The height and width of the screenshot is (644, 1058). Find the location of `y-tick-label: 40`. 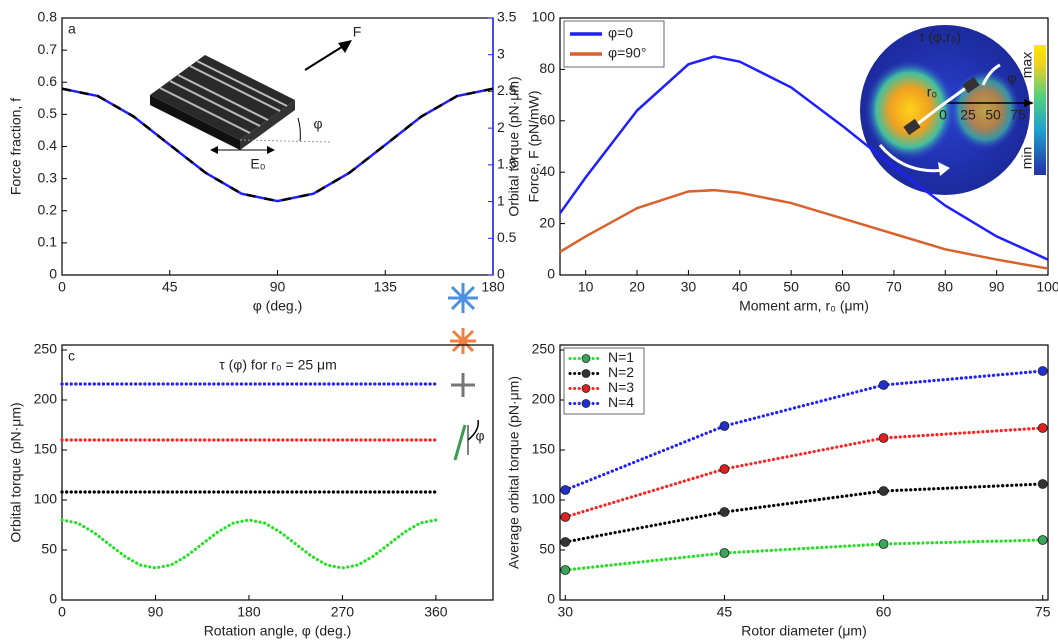

y-tick-label: 40 is located at coordinates (547, 171).